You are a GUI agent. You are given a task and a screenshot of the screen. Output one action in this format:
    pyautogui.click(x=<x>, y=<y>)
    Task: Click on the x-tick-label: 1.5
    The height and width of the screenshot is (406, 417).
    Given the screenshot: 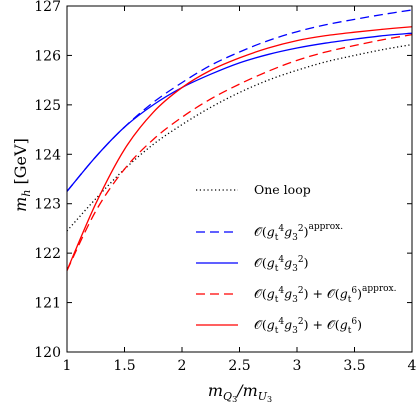 What is the action you would take?
    pyautogui.click(x=124, y=366)
    